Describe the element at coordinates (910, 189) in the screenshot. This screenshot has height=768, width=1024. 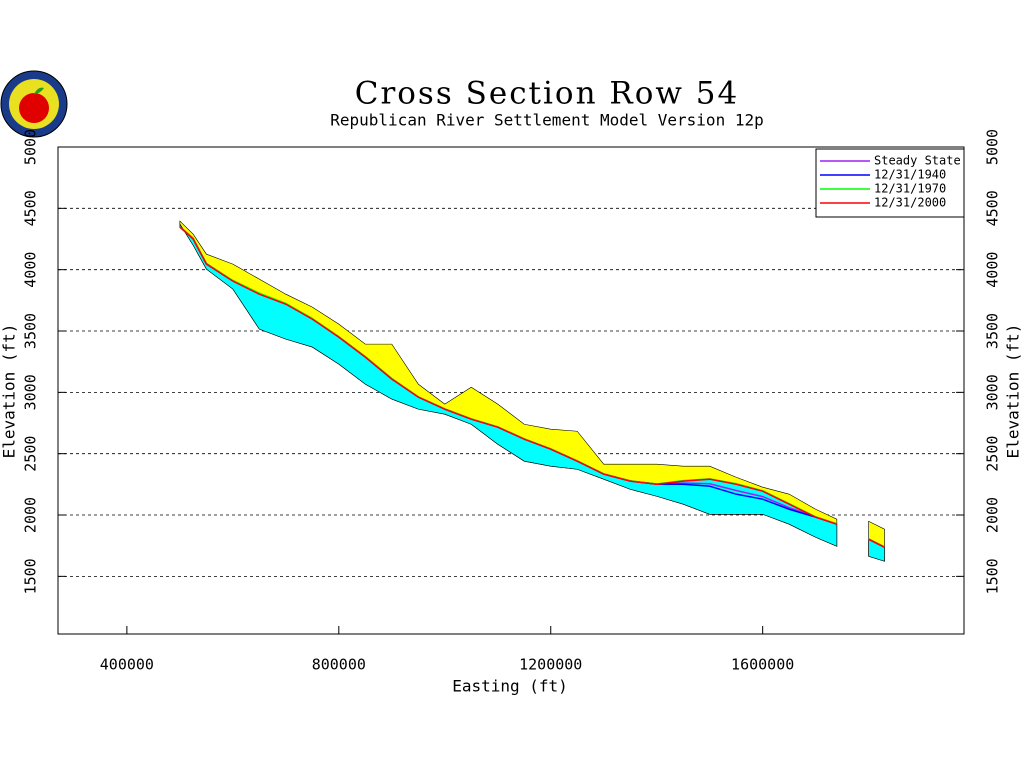
I see `legend-label: 12/31/1970` at that location.